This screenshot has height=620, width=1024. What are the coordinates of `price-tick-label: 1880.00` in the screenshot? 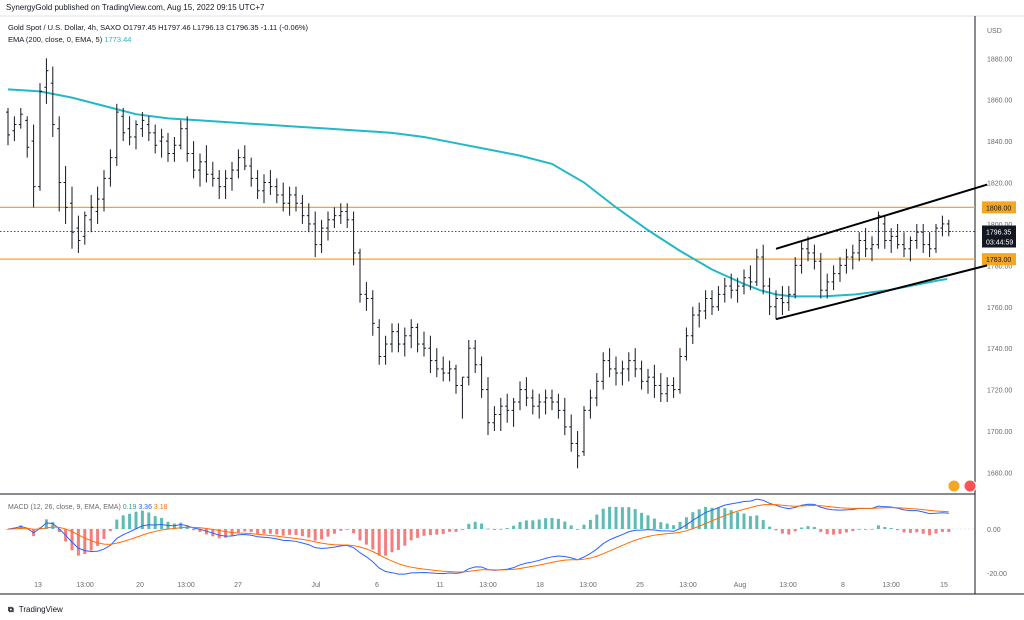 It's located at (999, 59).